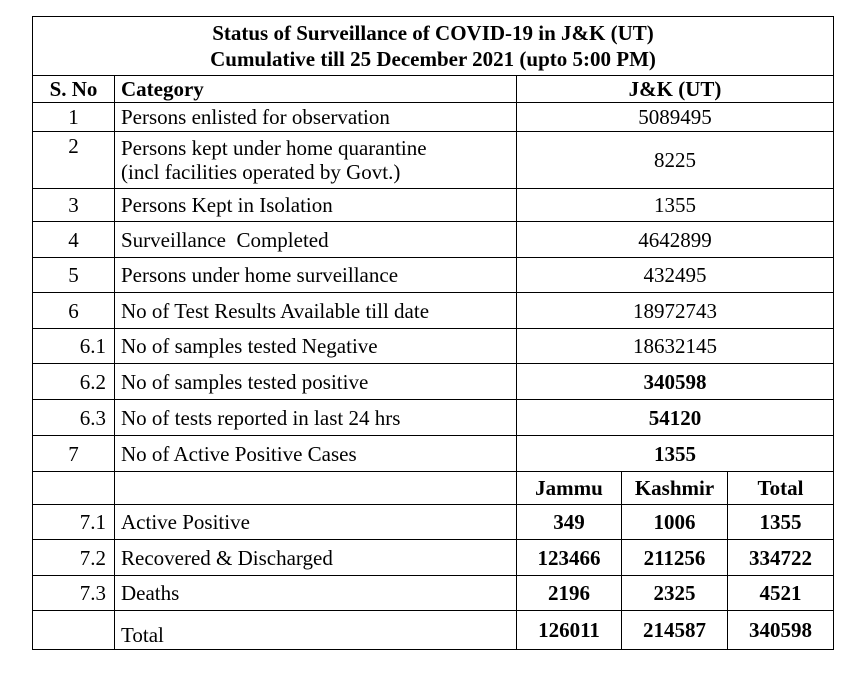 The image size is (863, 697). Describe the element at coordinates (73, 205) in the screenshot. I see `row-sno: 3` at that location.